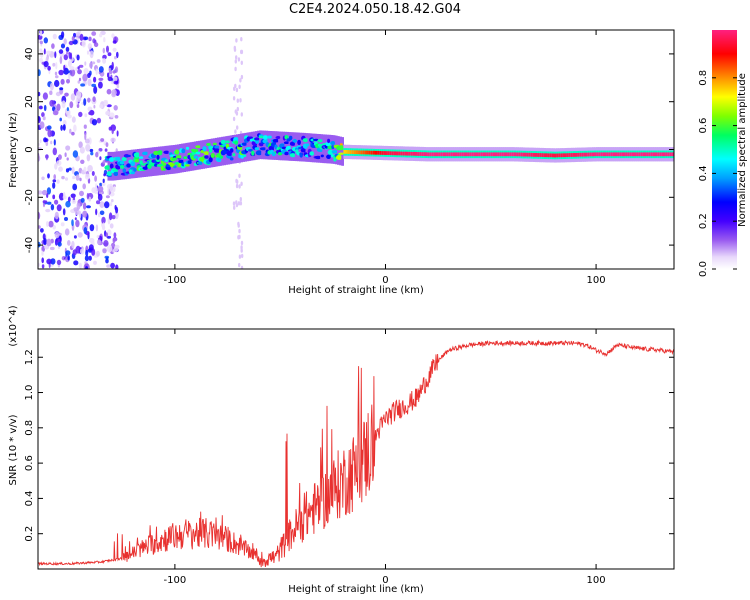  What do you see at coordinates (385, 580) in the screenshot?
I see `snr-x-tick-label: 0` at bounding box center [385, 580].